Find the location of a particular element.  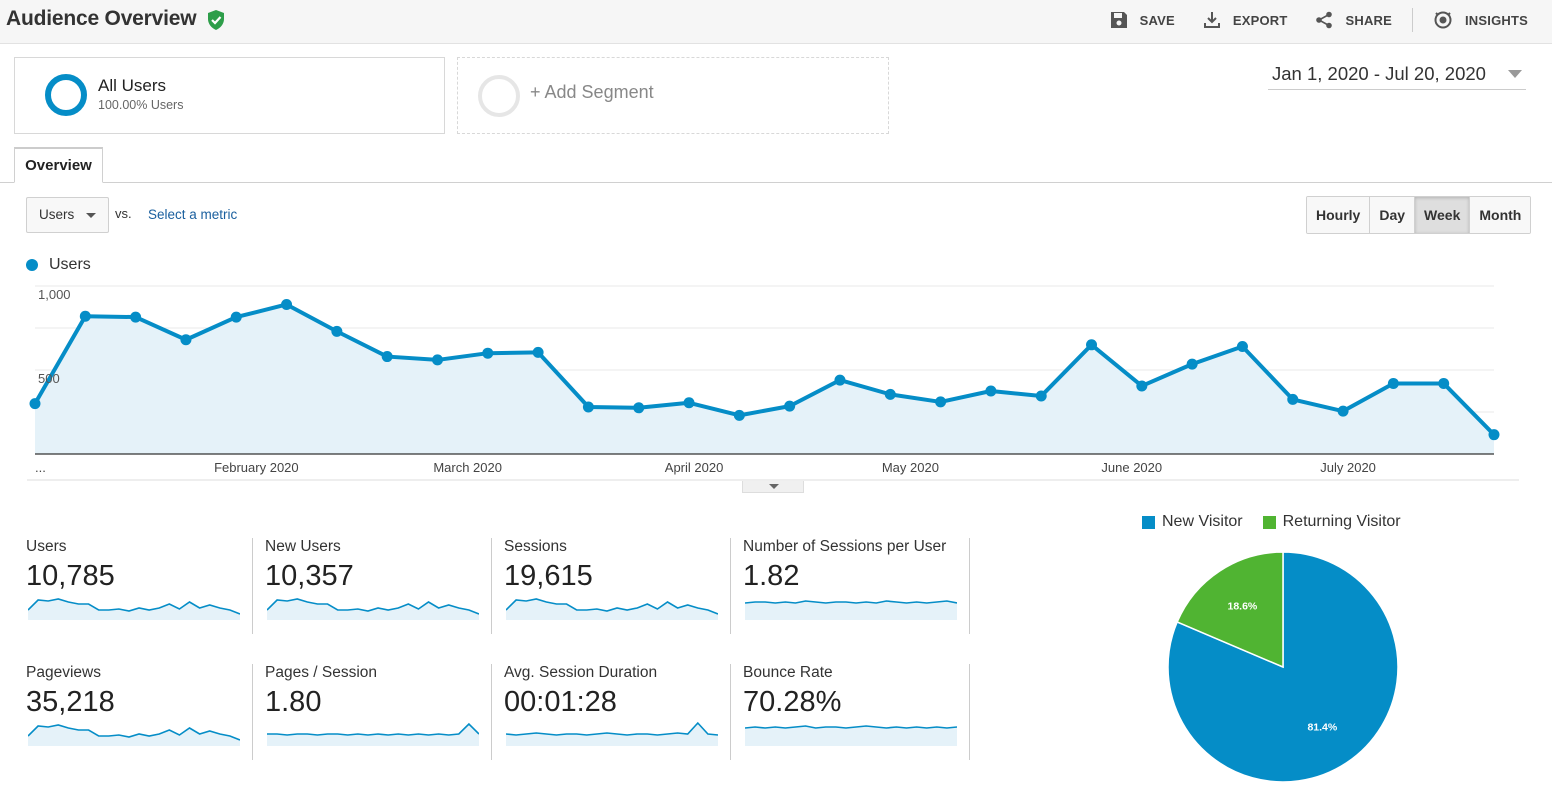

save-button: SAVE is located at coordinates (1142, 20).